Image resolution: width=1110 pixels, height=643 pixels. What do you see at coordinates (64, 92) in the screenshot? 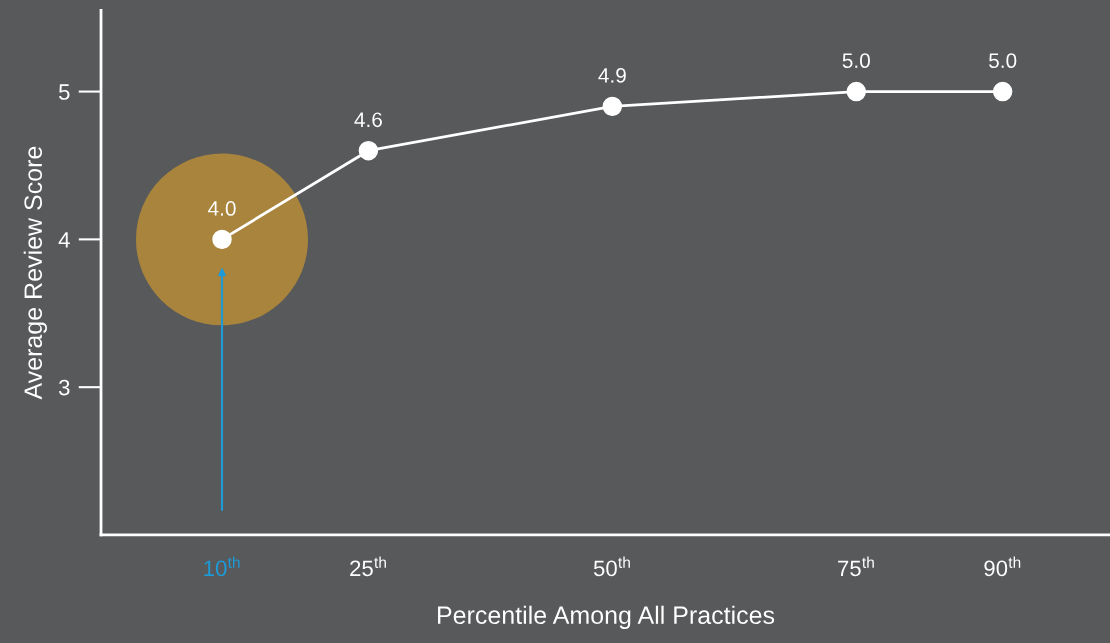
I see `y-tick-label: 5` at bounding box center [64, 92].